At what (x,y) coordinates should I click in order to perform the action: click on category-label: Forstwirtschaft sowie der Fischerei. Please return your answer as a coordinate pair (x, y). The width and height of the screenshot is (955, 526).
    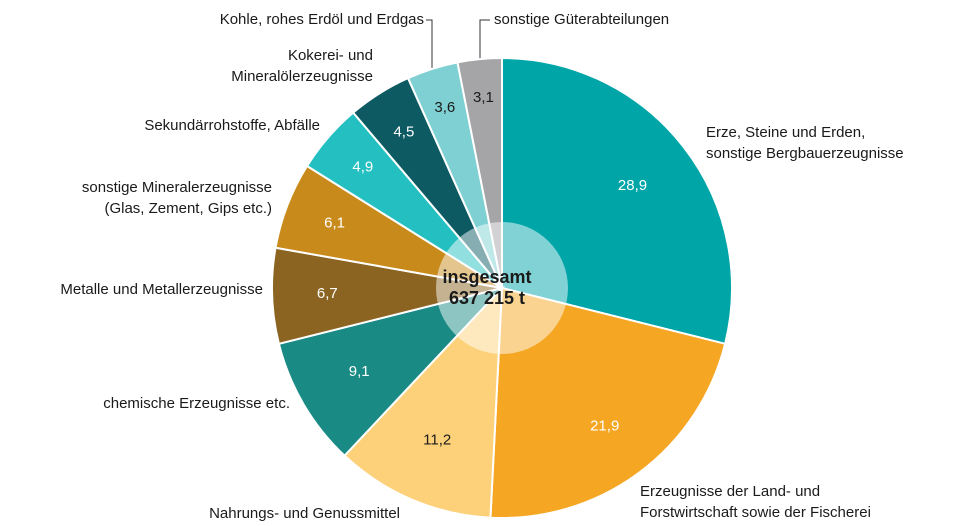
    Looking at the image, I should click on (755, 512).